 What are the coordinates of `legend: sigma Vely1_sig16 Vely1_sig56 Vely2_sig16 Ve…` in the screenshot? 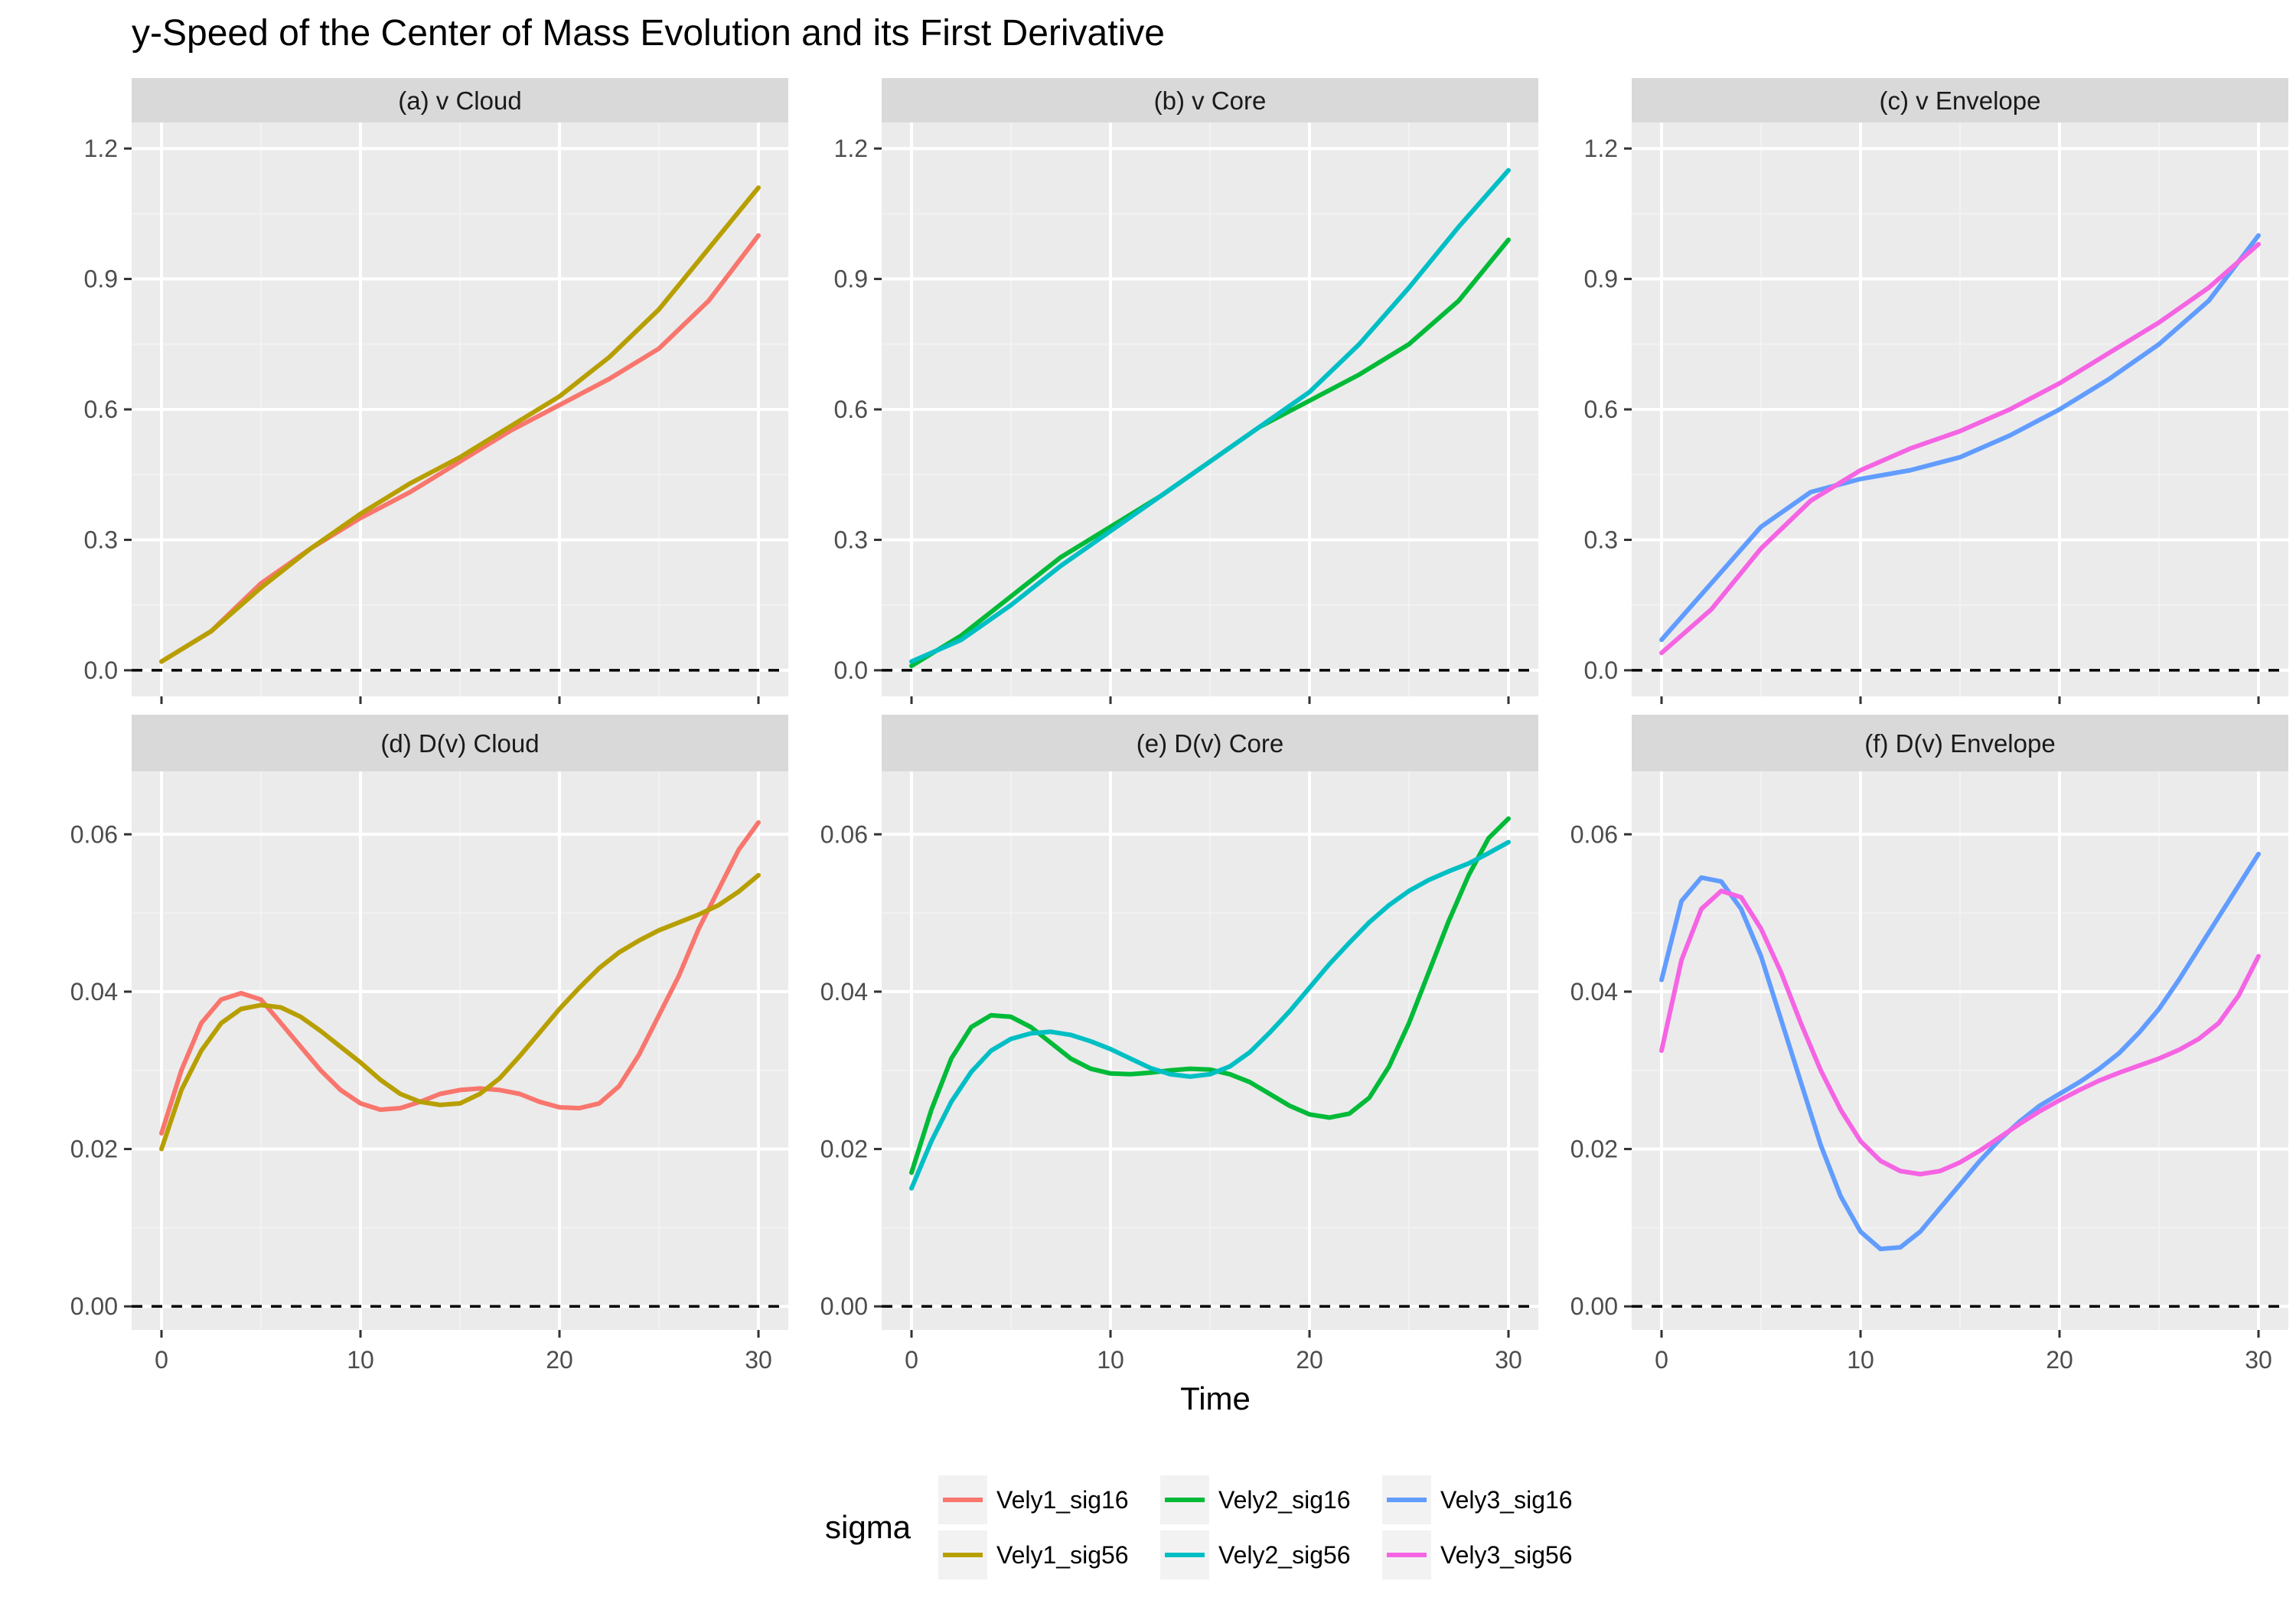 It's located at (1199, 1527).